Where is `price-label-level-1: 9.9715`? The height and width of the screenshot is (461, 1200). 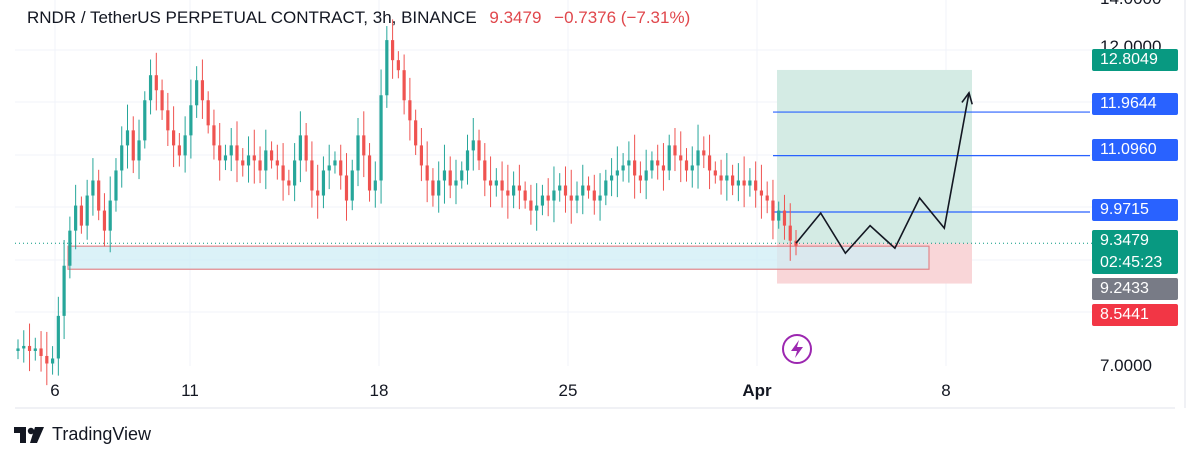
price-label-level-1: 9.9715 is located at coordinates (1135, 210).